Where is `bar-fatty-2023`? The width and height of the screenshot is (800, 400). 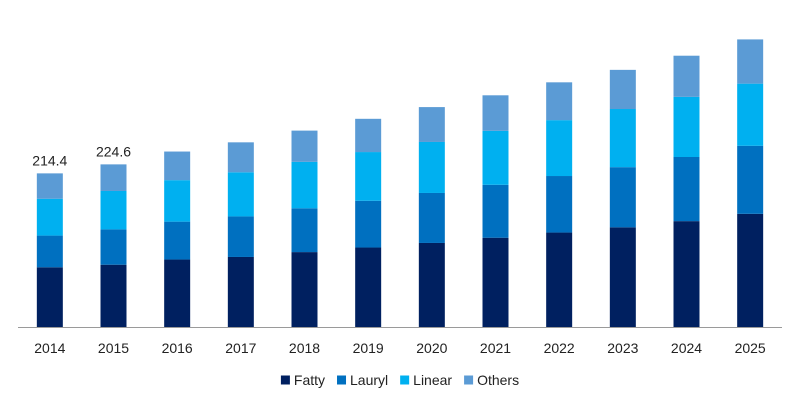 bar-fatty-2023 is located at coordinates (622, 277).